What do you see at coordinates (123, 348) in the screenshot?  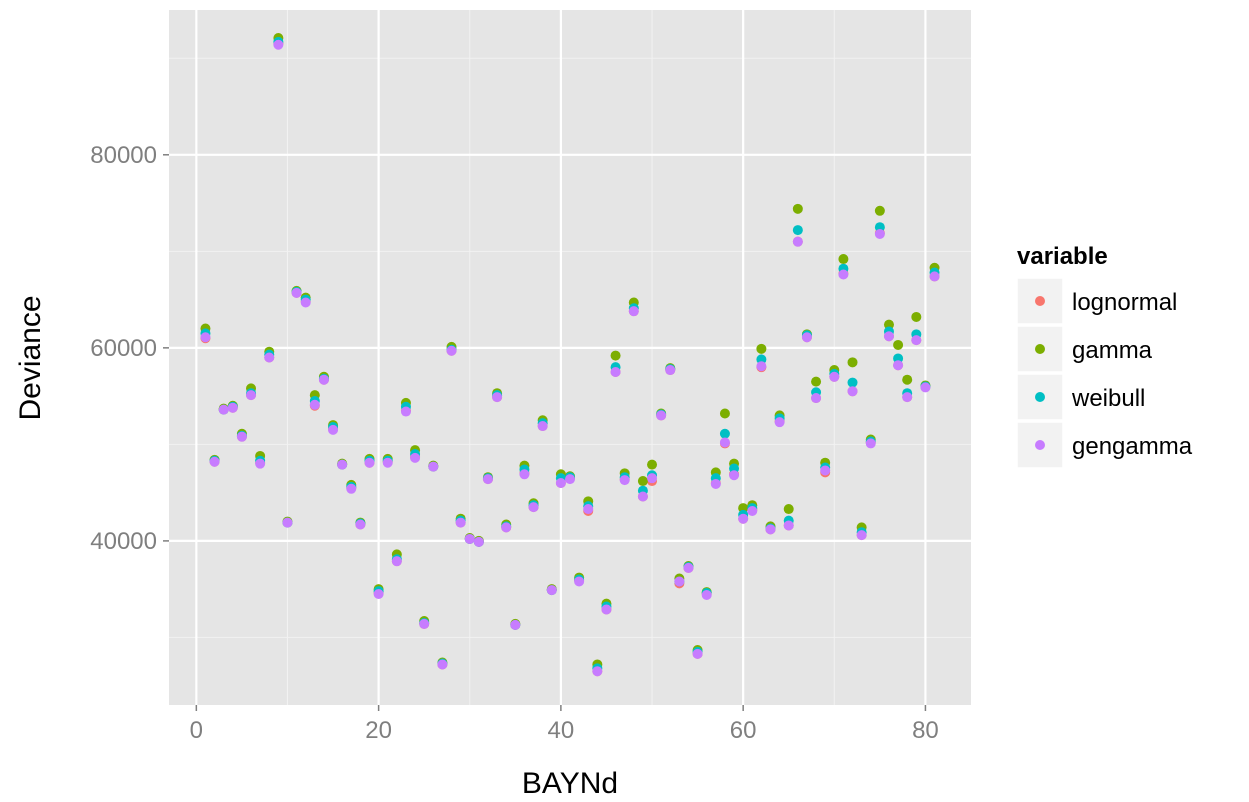 I see `y-tick-label: 60000` at bounding box center [123, 348].